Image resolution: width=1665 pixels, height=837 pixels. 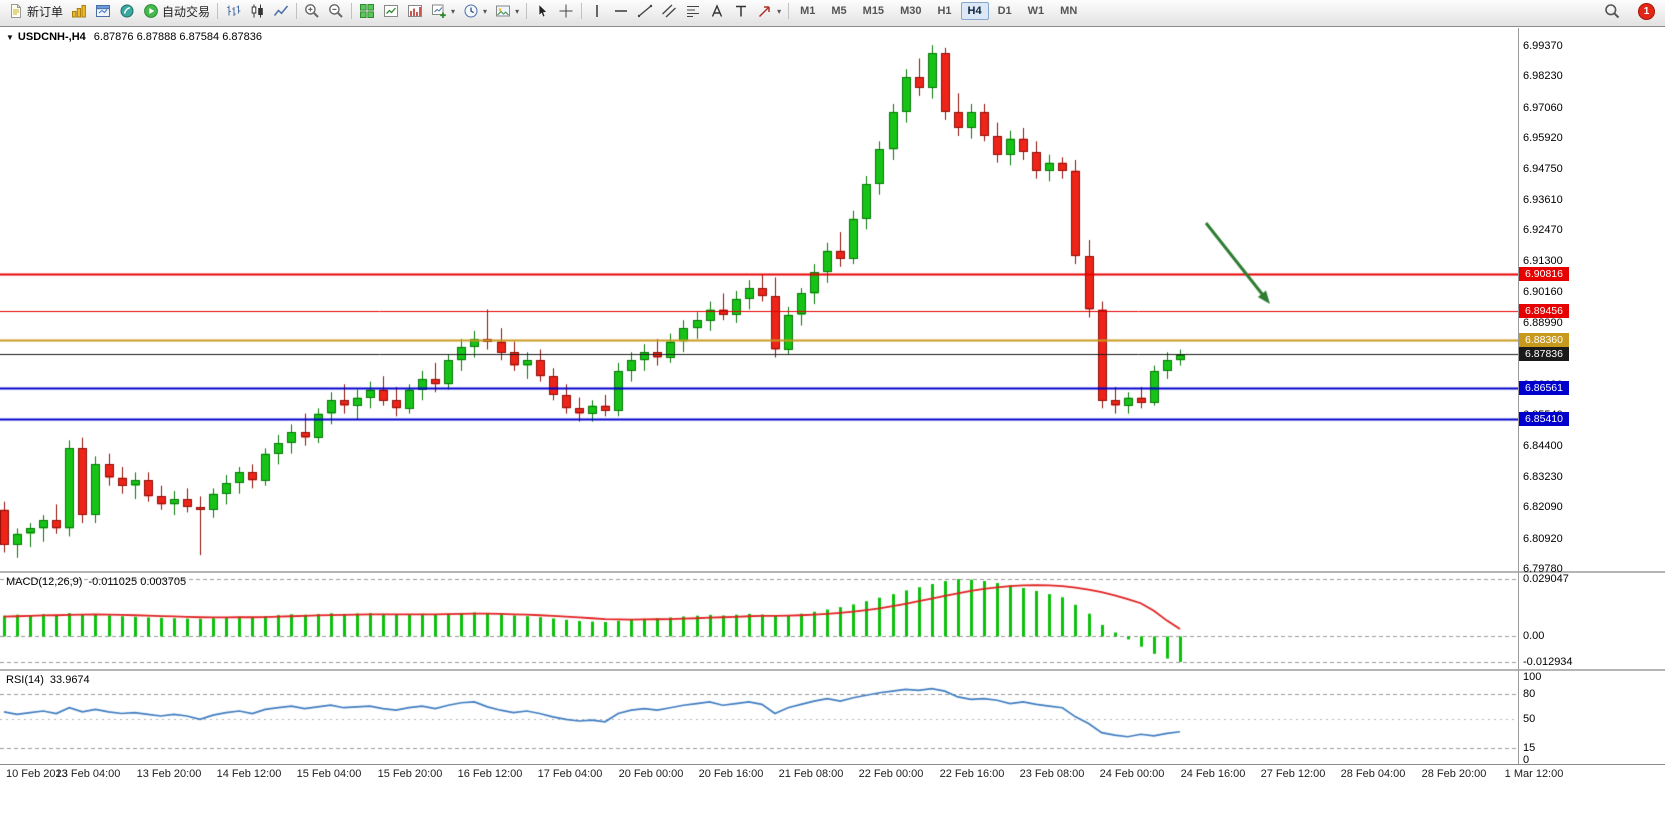 I want to click on vertical-line-tool-button, so click(x=597, y=11).